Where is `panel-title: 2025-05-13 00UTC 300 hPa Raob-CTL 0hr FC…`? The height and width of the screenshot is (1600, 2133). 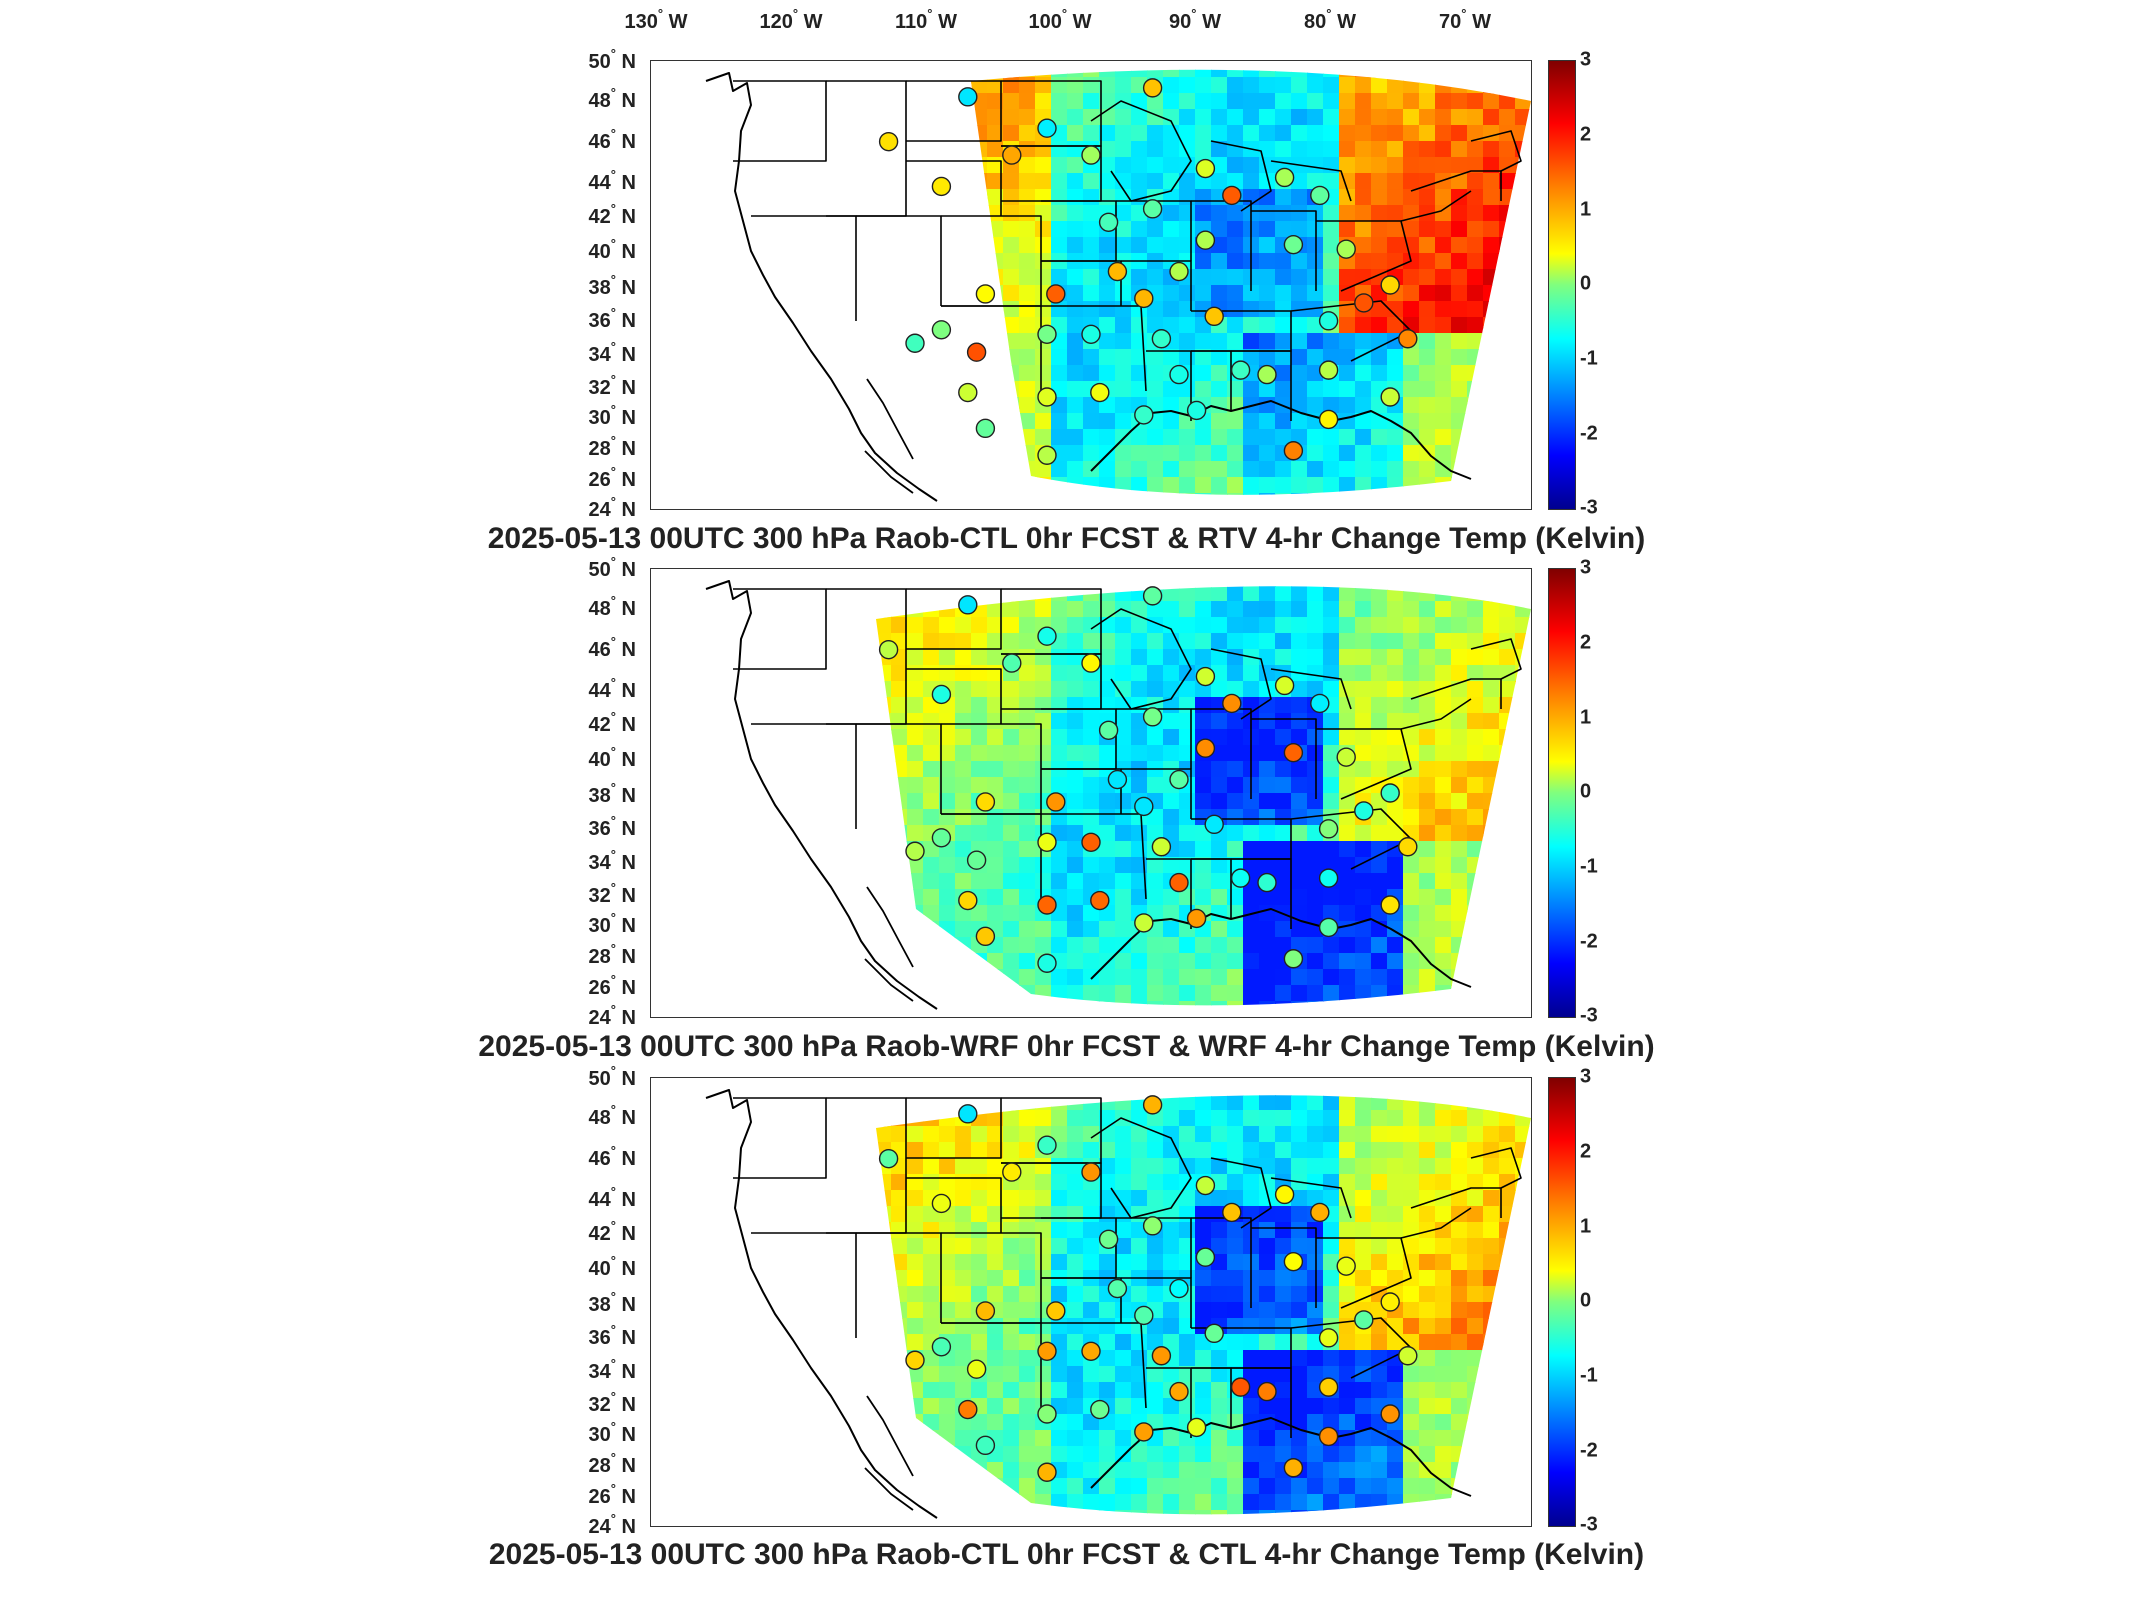 panel-title: 2025-05-13 00UTC 300 hPa Raob-CTL 0hr FC… is located at coordinates (1066, 1554).